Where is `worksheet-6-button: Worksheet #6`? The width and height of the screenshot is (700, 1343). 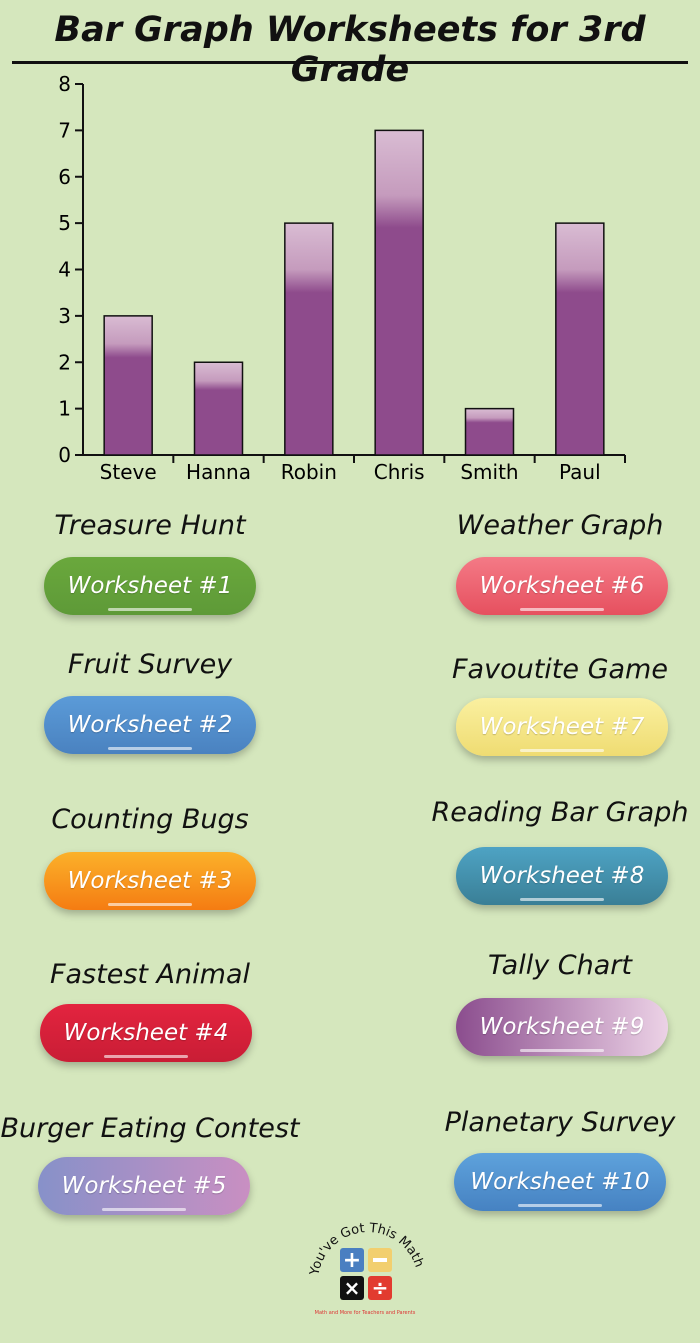
worksheet-6-button: Worksheet #6 is located at coordinates (562, 586).